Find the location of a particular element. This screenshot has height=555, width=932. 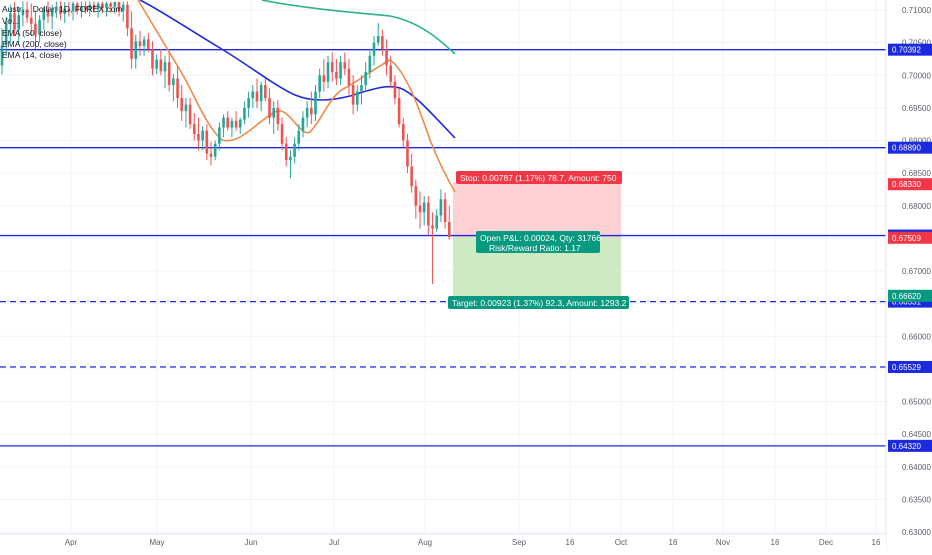

legend-ema-14: EMA (14, close) is located at coordinates (32, 55).